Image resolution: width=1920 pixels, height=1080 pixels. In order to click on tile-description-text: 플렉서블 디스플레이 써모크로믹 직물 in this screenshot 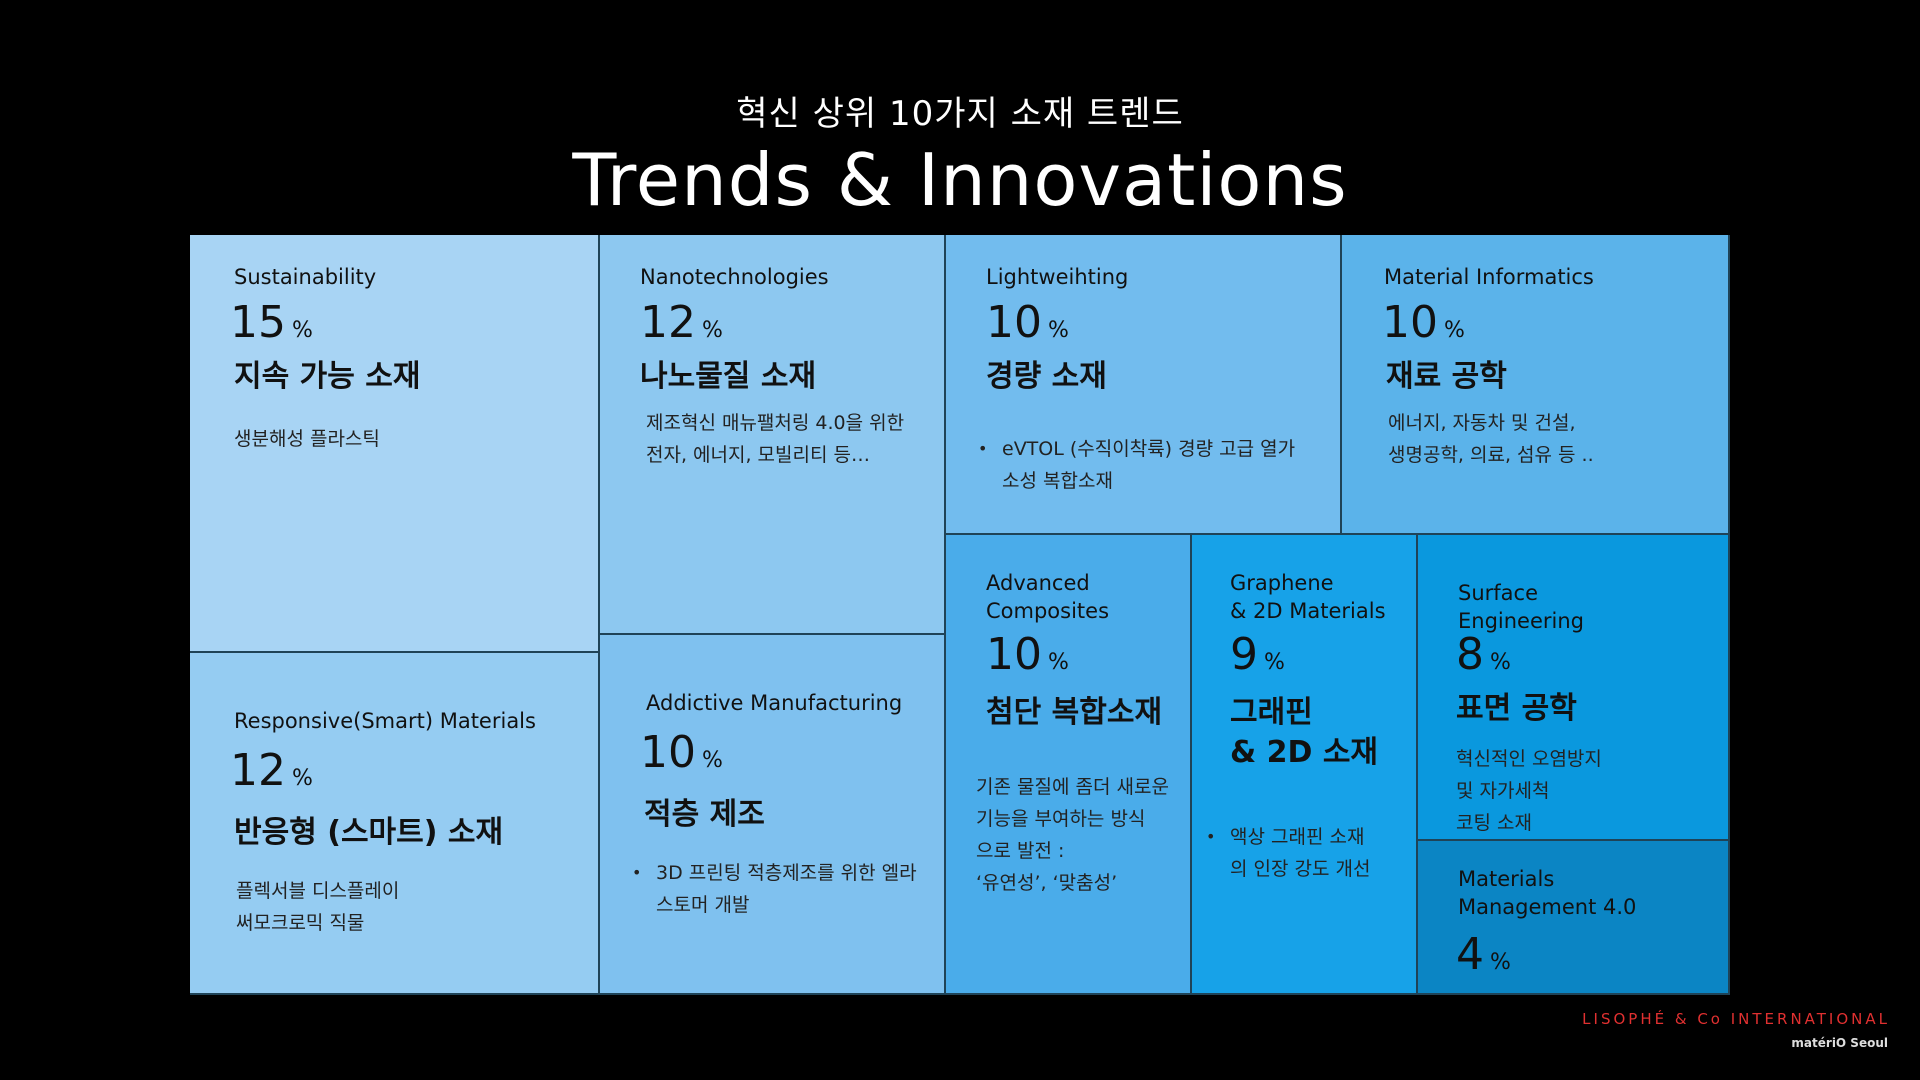, I will do `click(318, 907)`.